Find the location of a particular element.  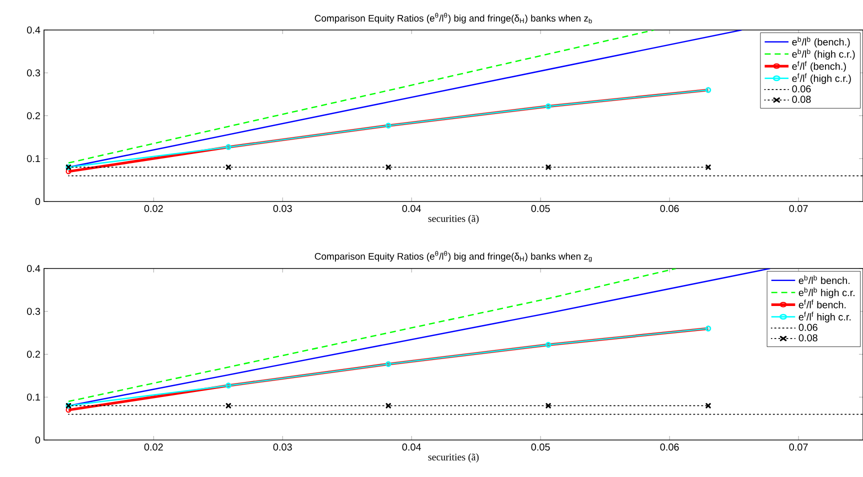

legend-label: e$^{b}$/l$^{b}$ (high c.r.) is located at coordinates (823, 54).